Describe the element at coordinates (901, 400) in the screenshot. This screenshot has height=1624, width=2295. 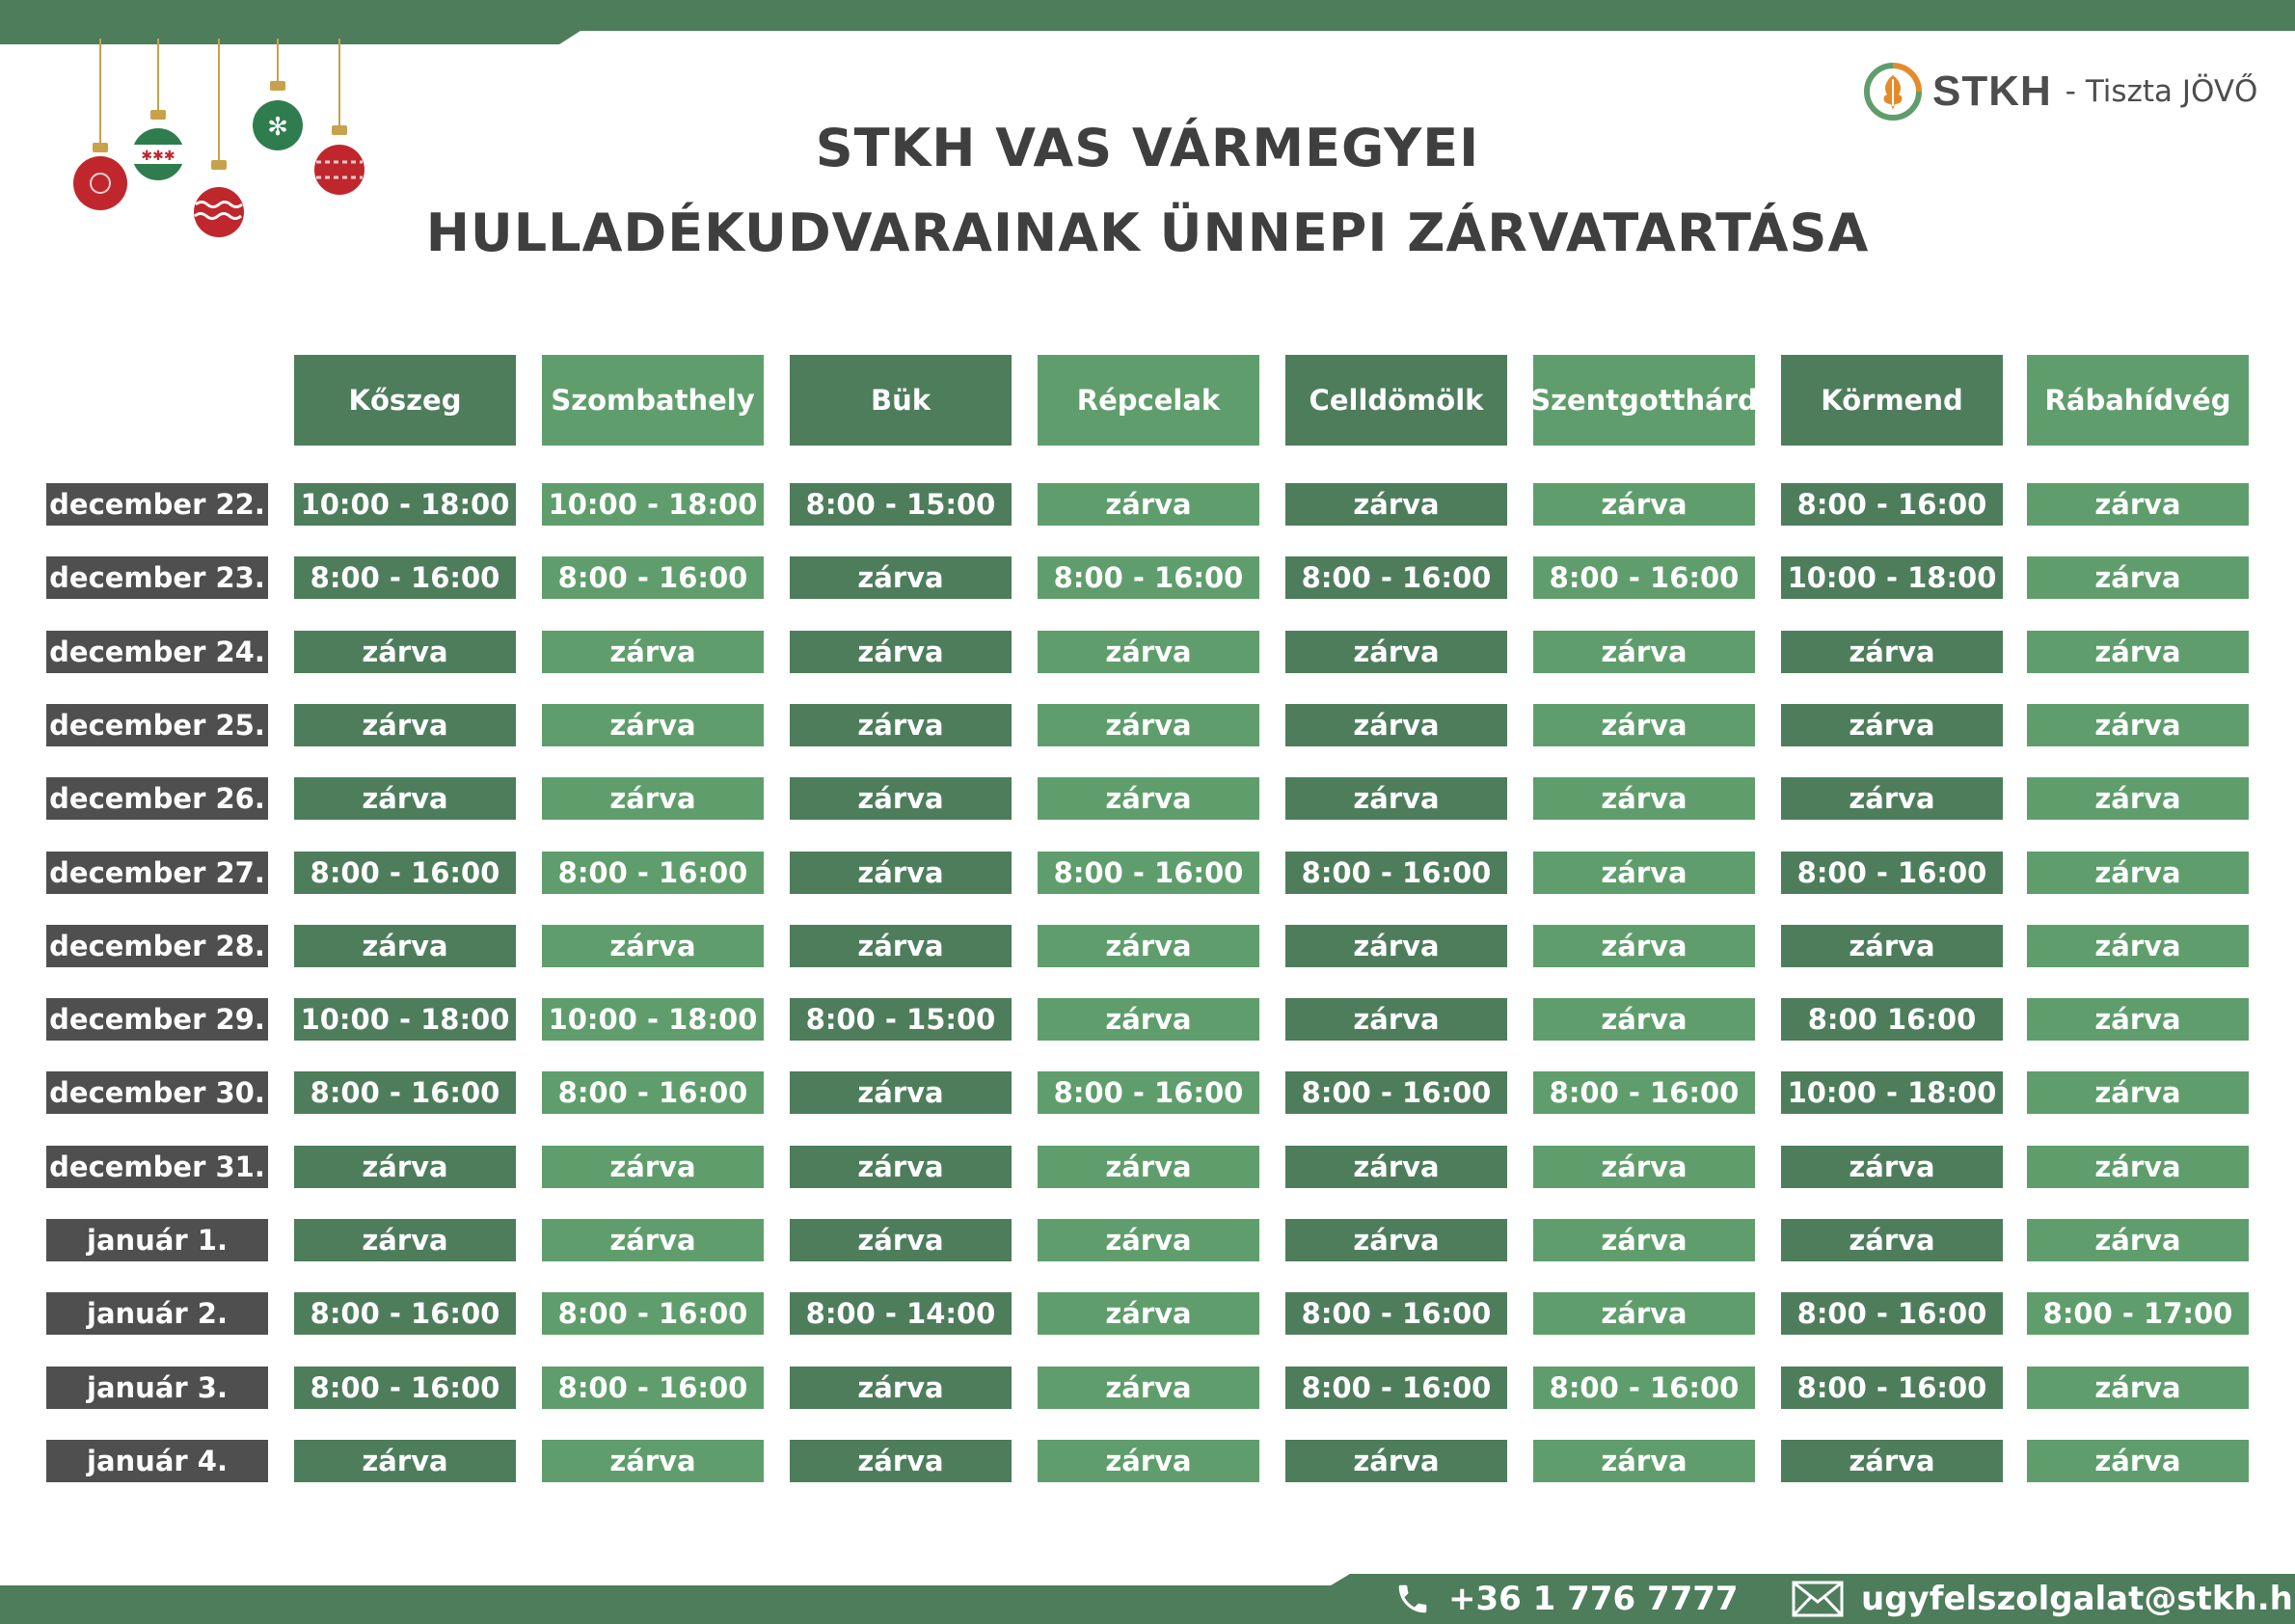
I see `column-header: Bük` at that location.